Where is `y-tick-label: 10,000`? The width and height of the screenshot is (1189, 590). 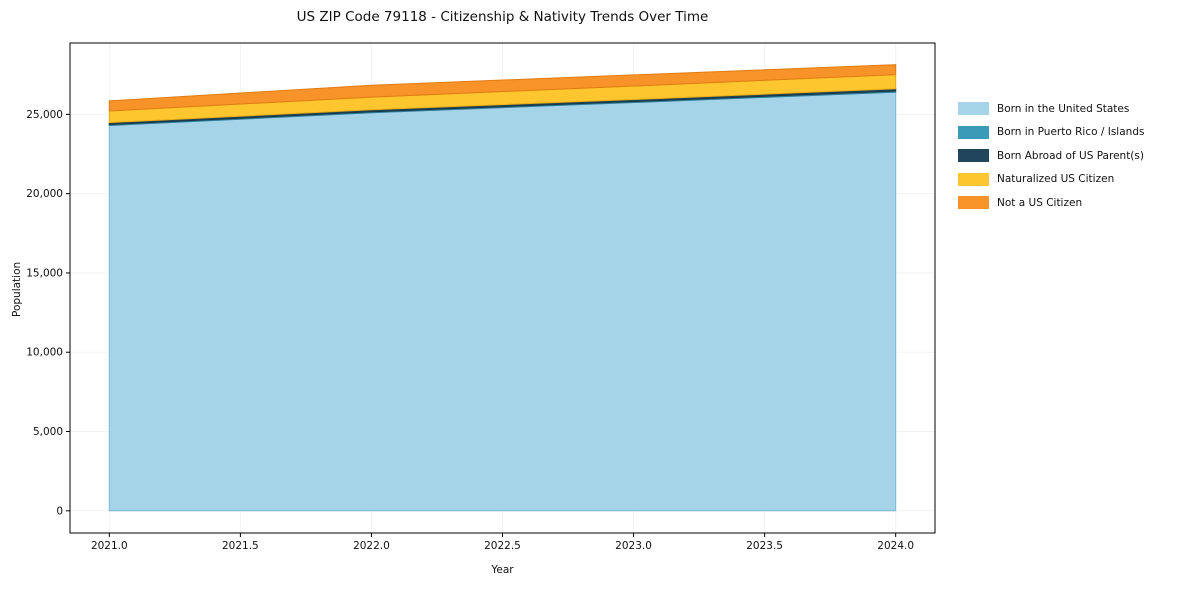
y-tick-label: 10,000 is located at coordinates (44, 353).